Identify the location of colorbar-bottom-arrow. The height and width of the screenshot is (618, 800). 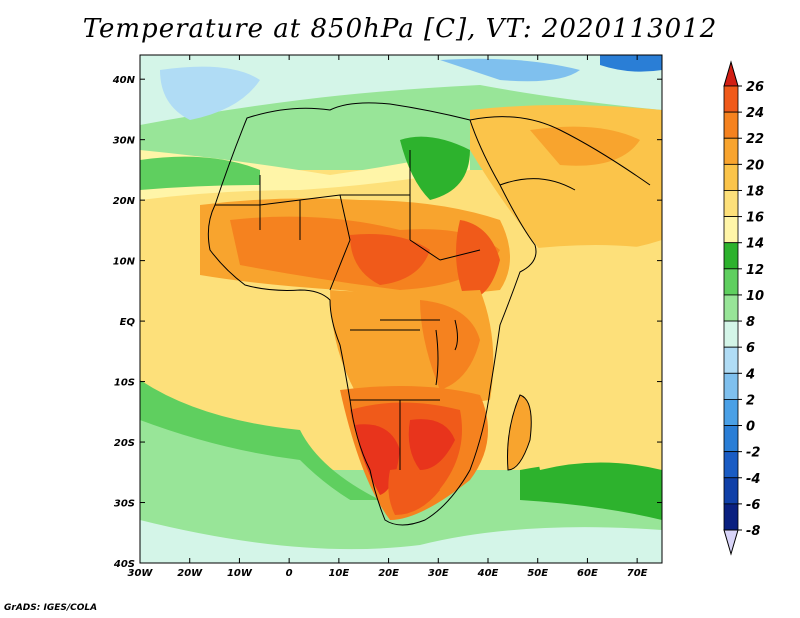
(731, 542).